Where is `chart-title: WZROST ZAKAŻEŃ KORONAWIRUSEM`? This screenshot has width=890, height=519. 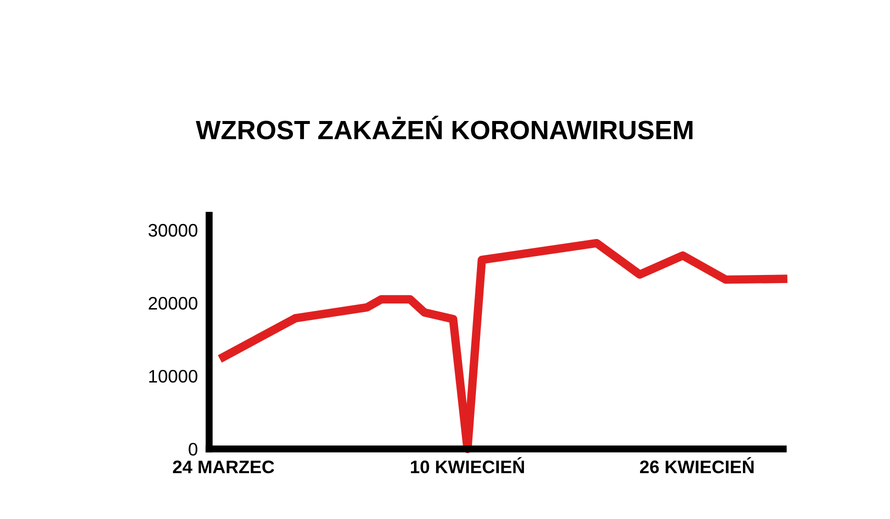 chart-title: WZROST ZAKAŻEŃ KORONAWIRUSEM is located at coordinates (444, 128).